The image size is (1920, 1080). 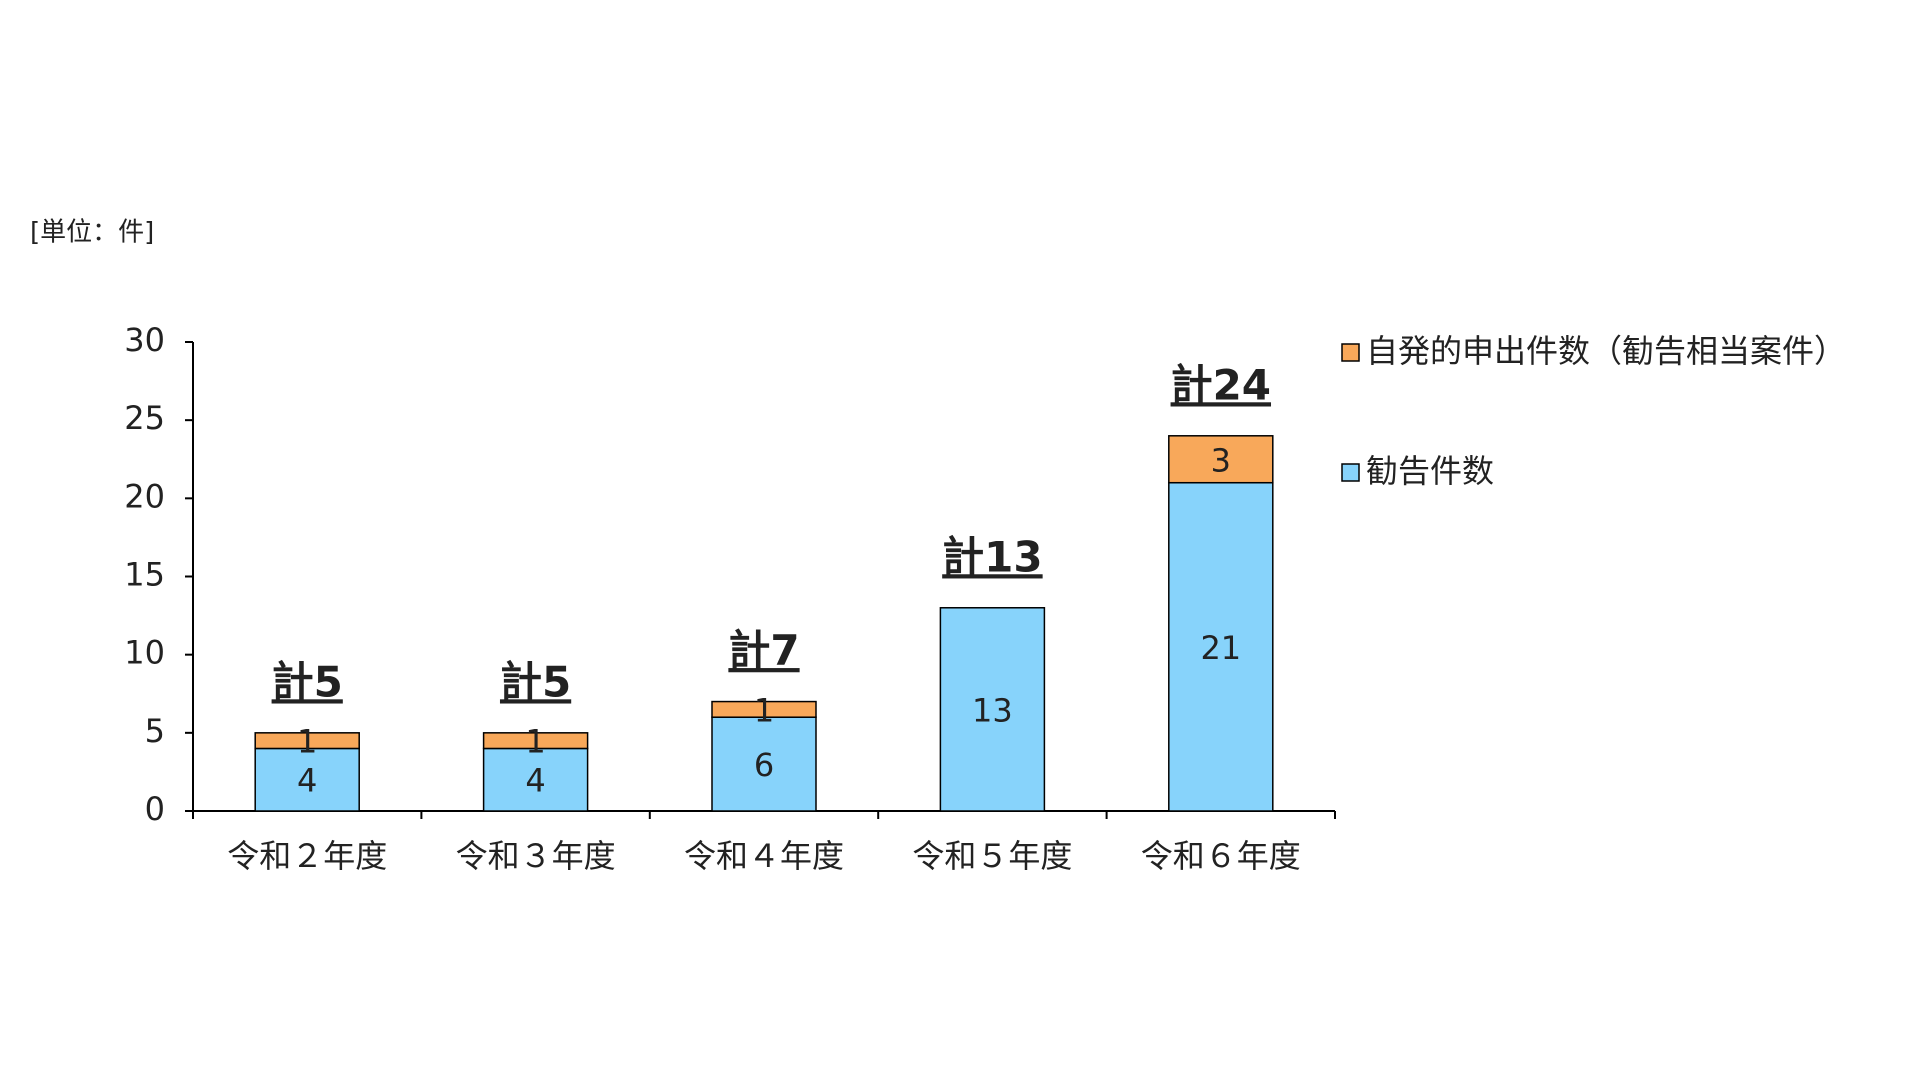 I want to click on x-tick-label: 令和３年度, so click(x=536, y=856).